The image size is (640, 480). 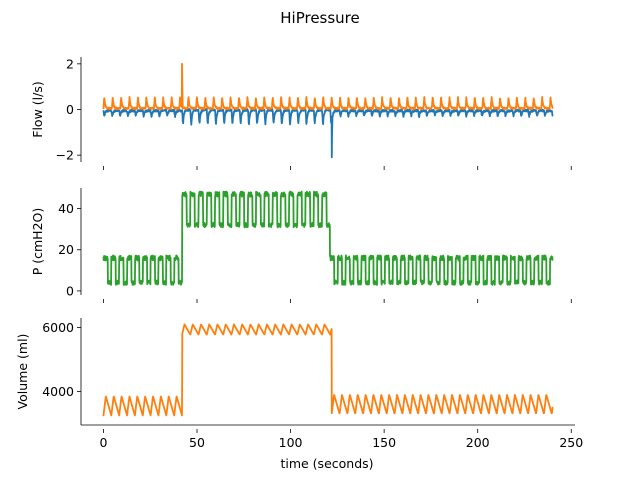 What do you see at coordinates (22, 372) in the screenshot?
I see `volume-y-axis-label: Volume (ml)` at bounding box center [22, 372].